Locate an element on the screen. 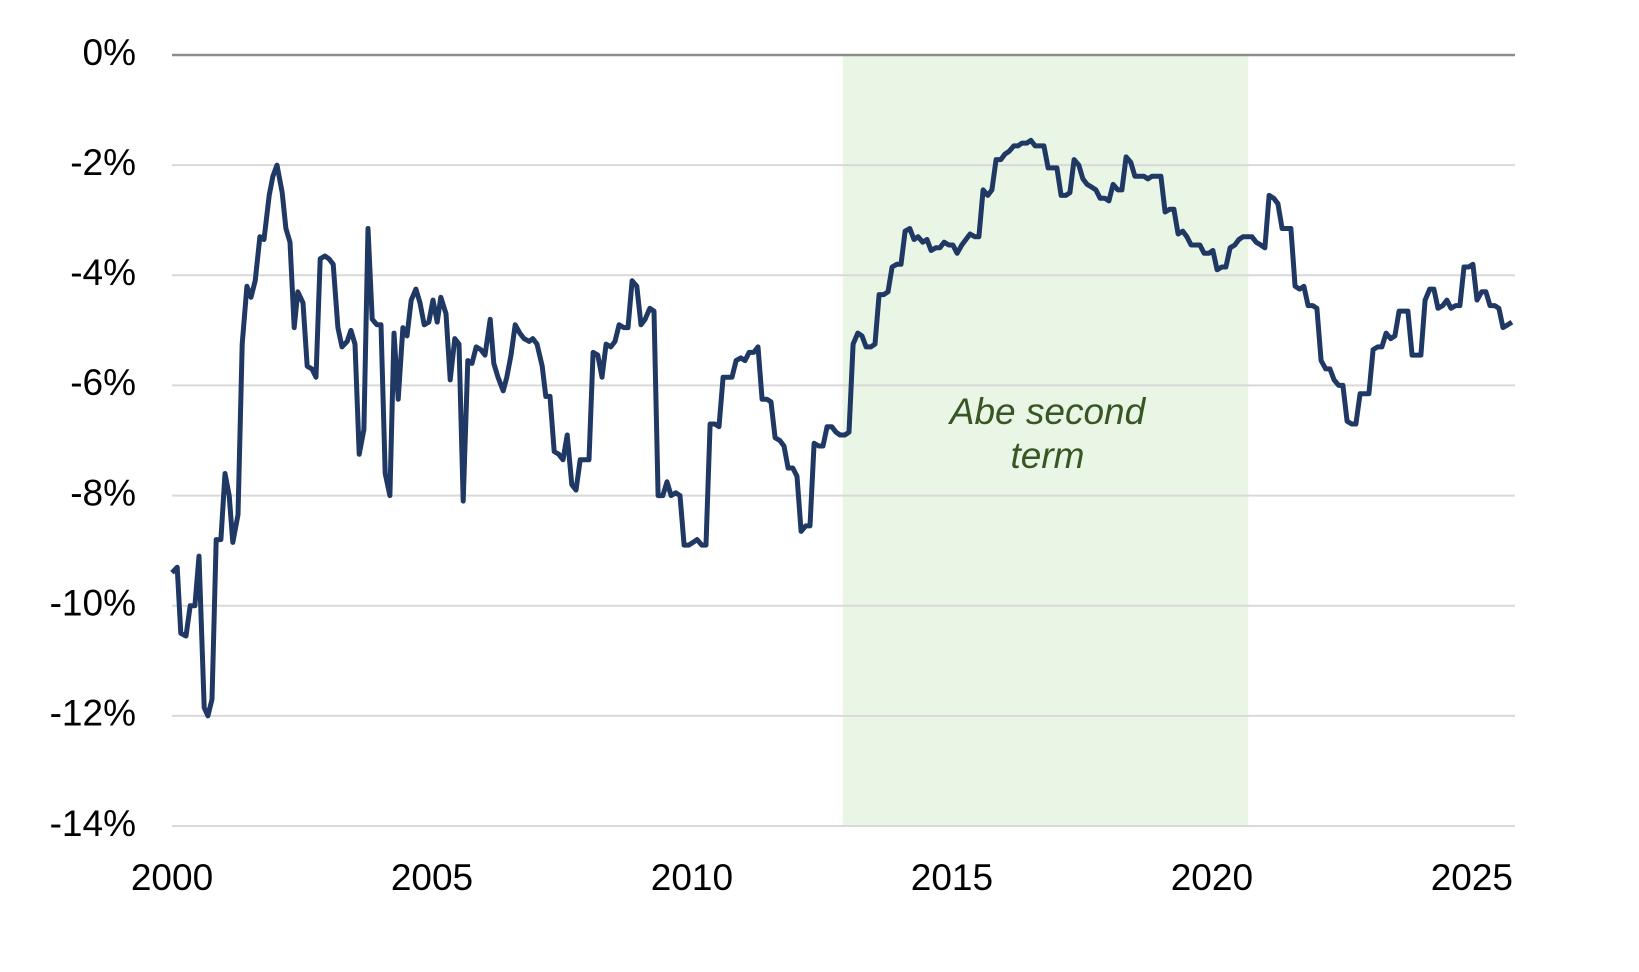 Image resolution: width=1639 pixels, height=972 pixels. y-tick-label: 0% is located at coordinates (109, 52).